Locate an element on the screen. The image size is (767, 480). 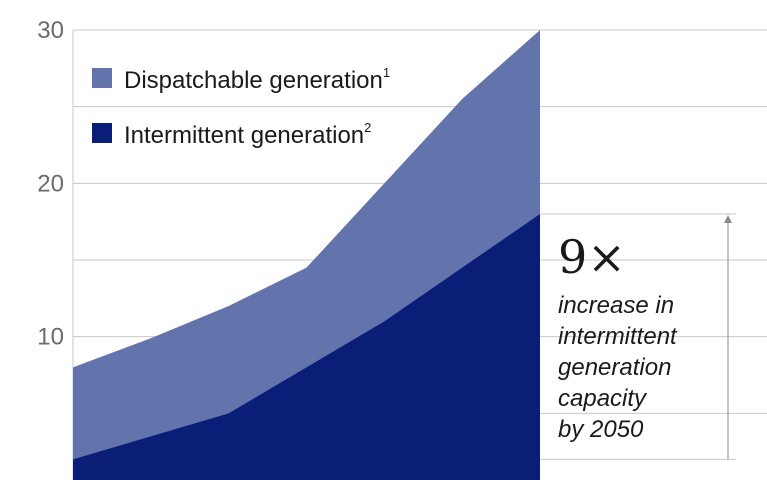
callout-line-2: intermittent is located at coordinates (617, 336).